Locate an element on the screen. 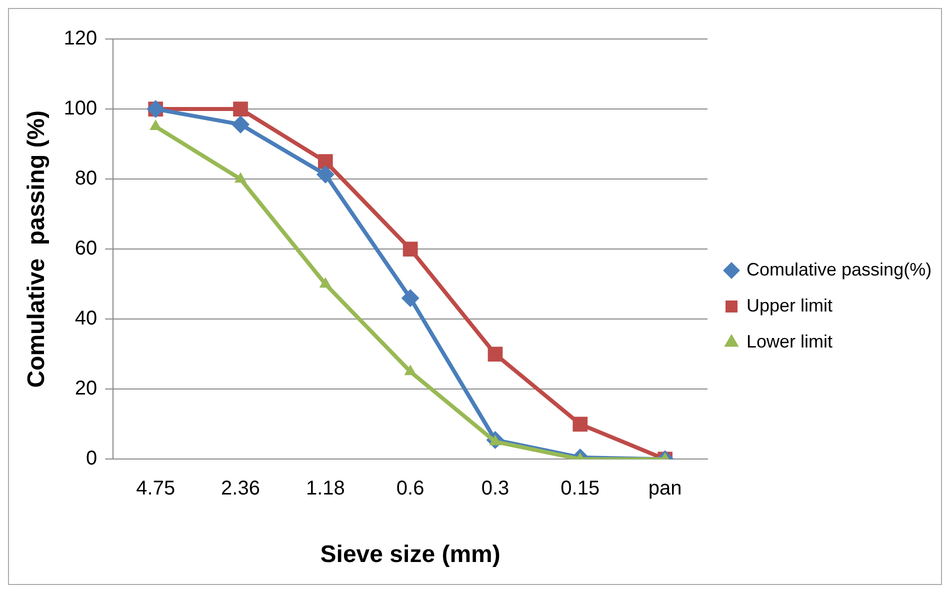 The image size is (946, 593). x-axis-title: Sieve size (mm) is located at coordinates (410, 554).